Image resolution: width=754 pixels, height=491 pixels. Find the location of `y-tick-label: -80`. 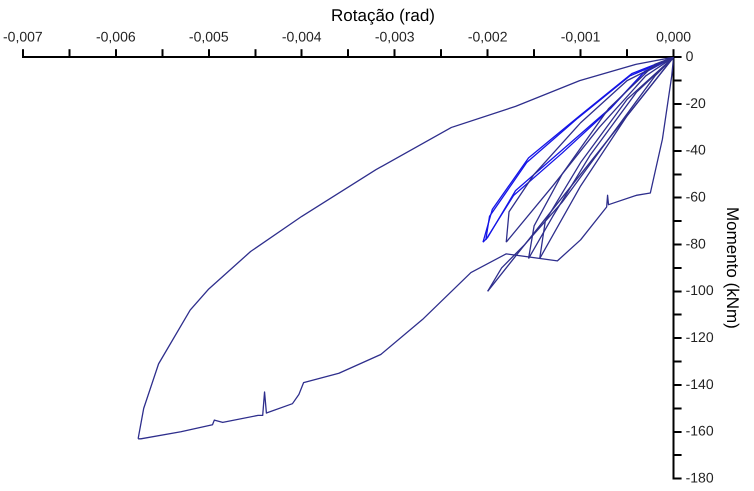

y-tick-label: -80 is located at coordinates (696, 243).